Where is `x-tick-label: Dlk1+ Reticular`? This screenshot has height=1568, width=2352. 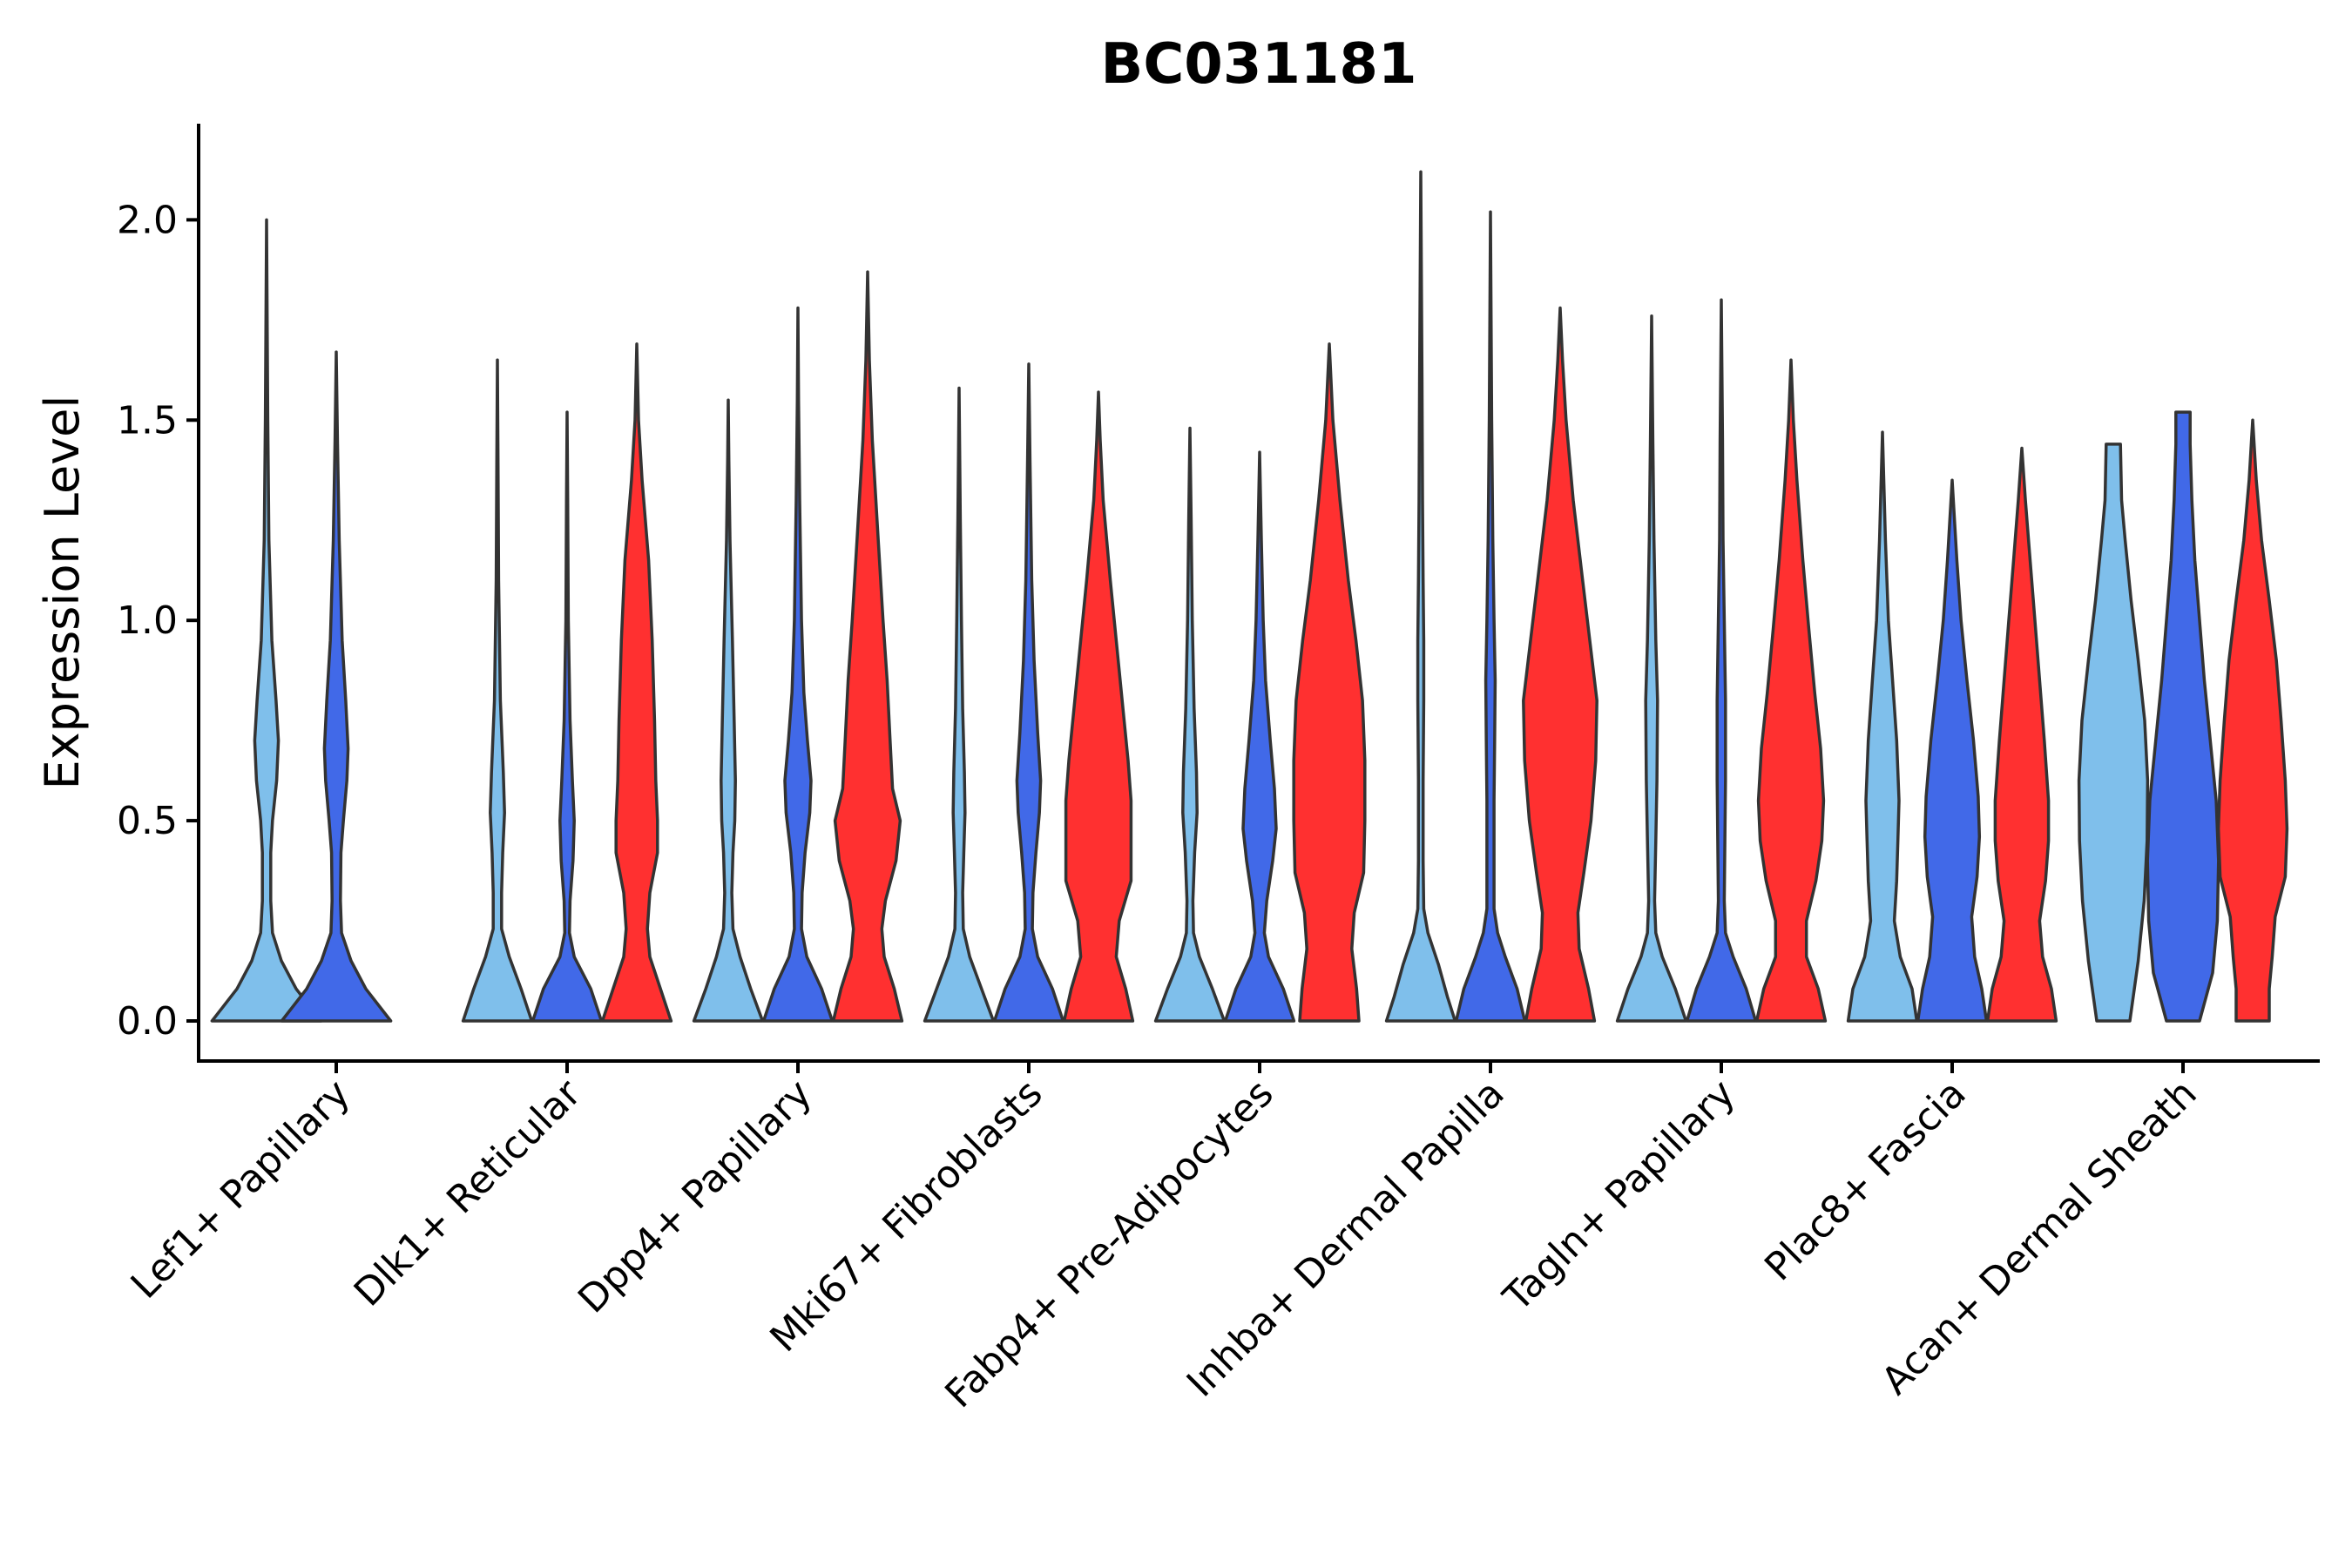 x-tick-label: Dlk1+ Reticular is located at coordinates (469, 1193).